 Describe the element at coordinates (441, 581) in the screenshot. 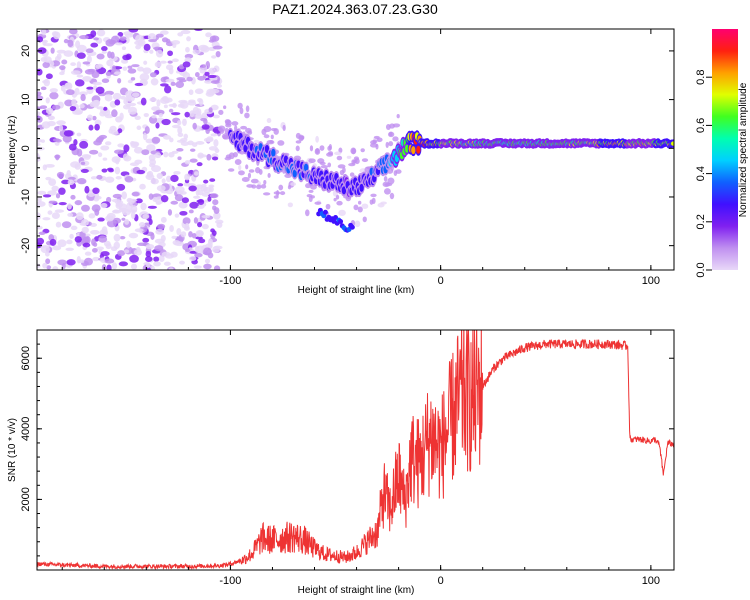

I see `x-tick-label: 0` at that location.